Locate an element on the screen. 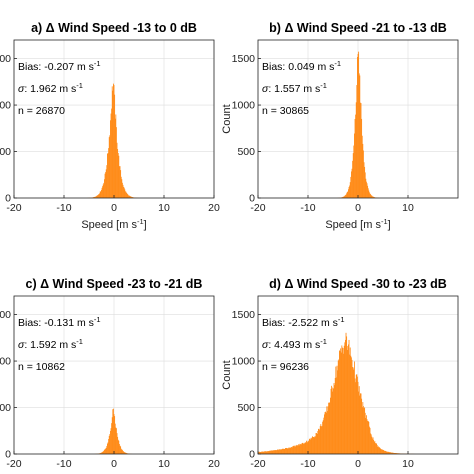  y-tick-label: 1500 is located at coordinates (244, 59).